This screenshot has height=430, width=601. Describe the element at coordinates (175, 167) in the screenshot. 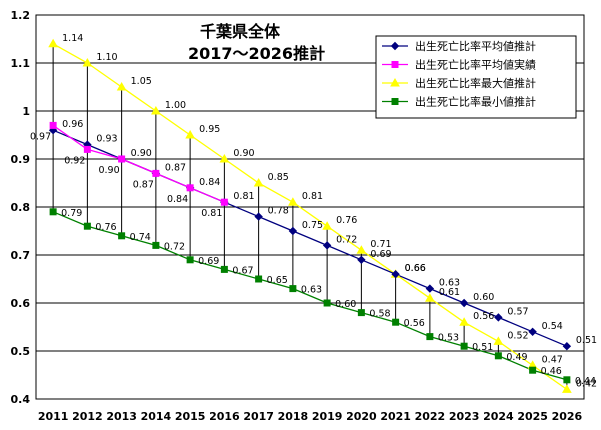

I see `data-label-s0-2014: 0.87` at that location.